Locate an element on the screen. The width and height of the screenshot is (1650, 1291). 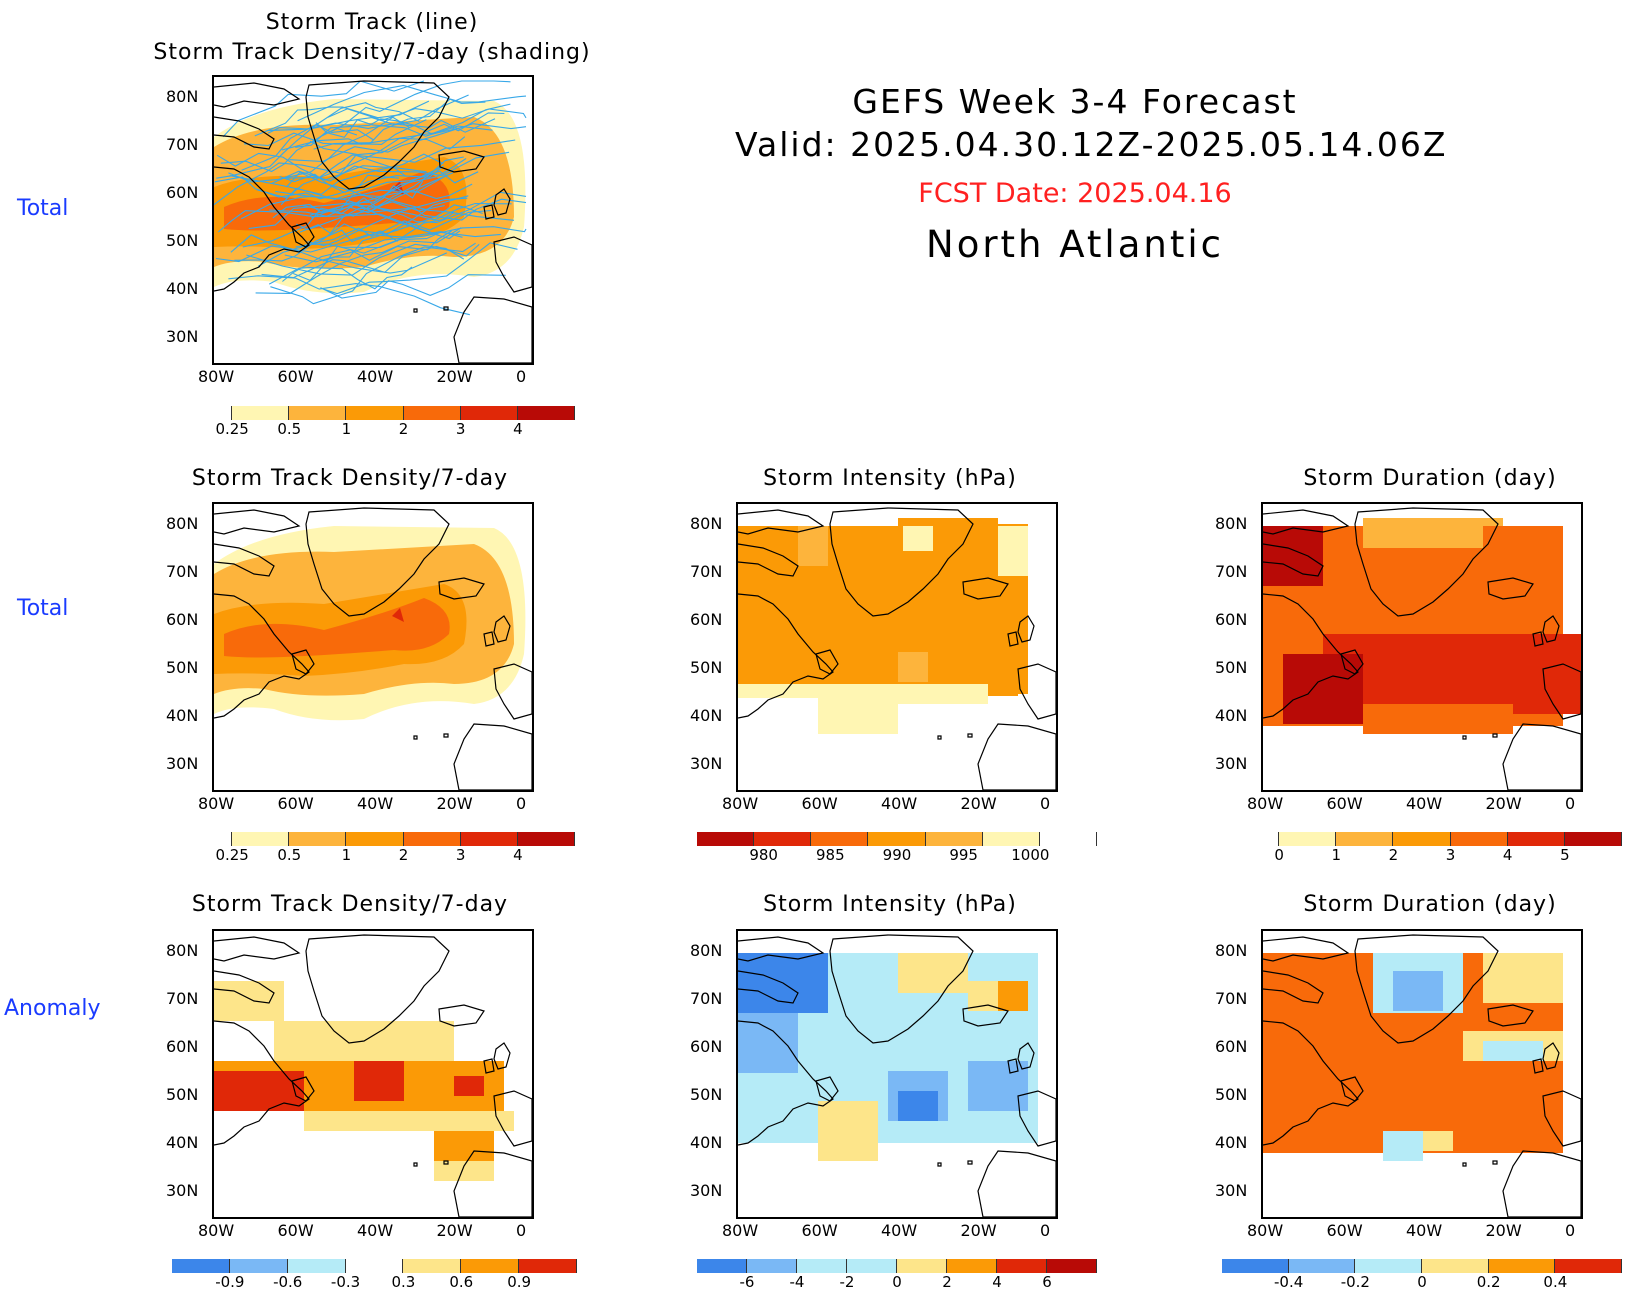
colorbar-tick-label: 6 is located at coordinates (1047, 1282).